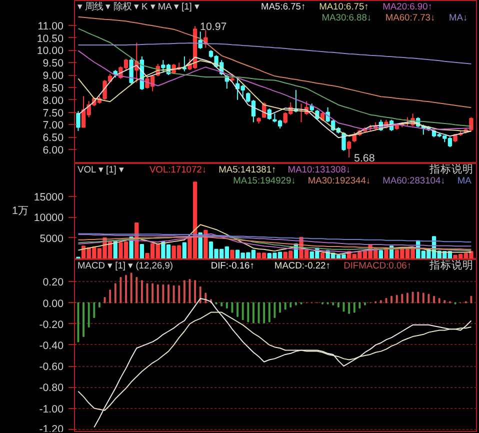 This screenshot has width=479, height=433. I want to click on y-tick-label: 10000, so click(49, 218).